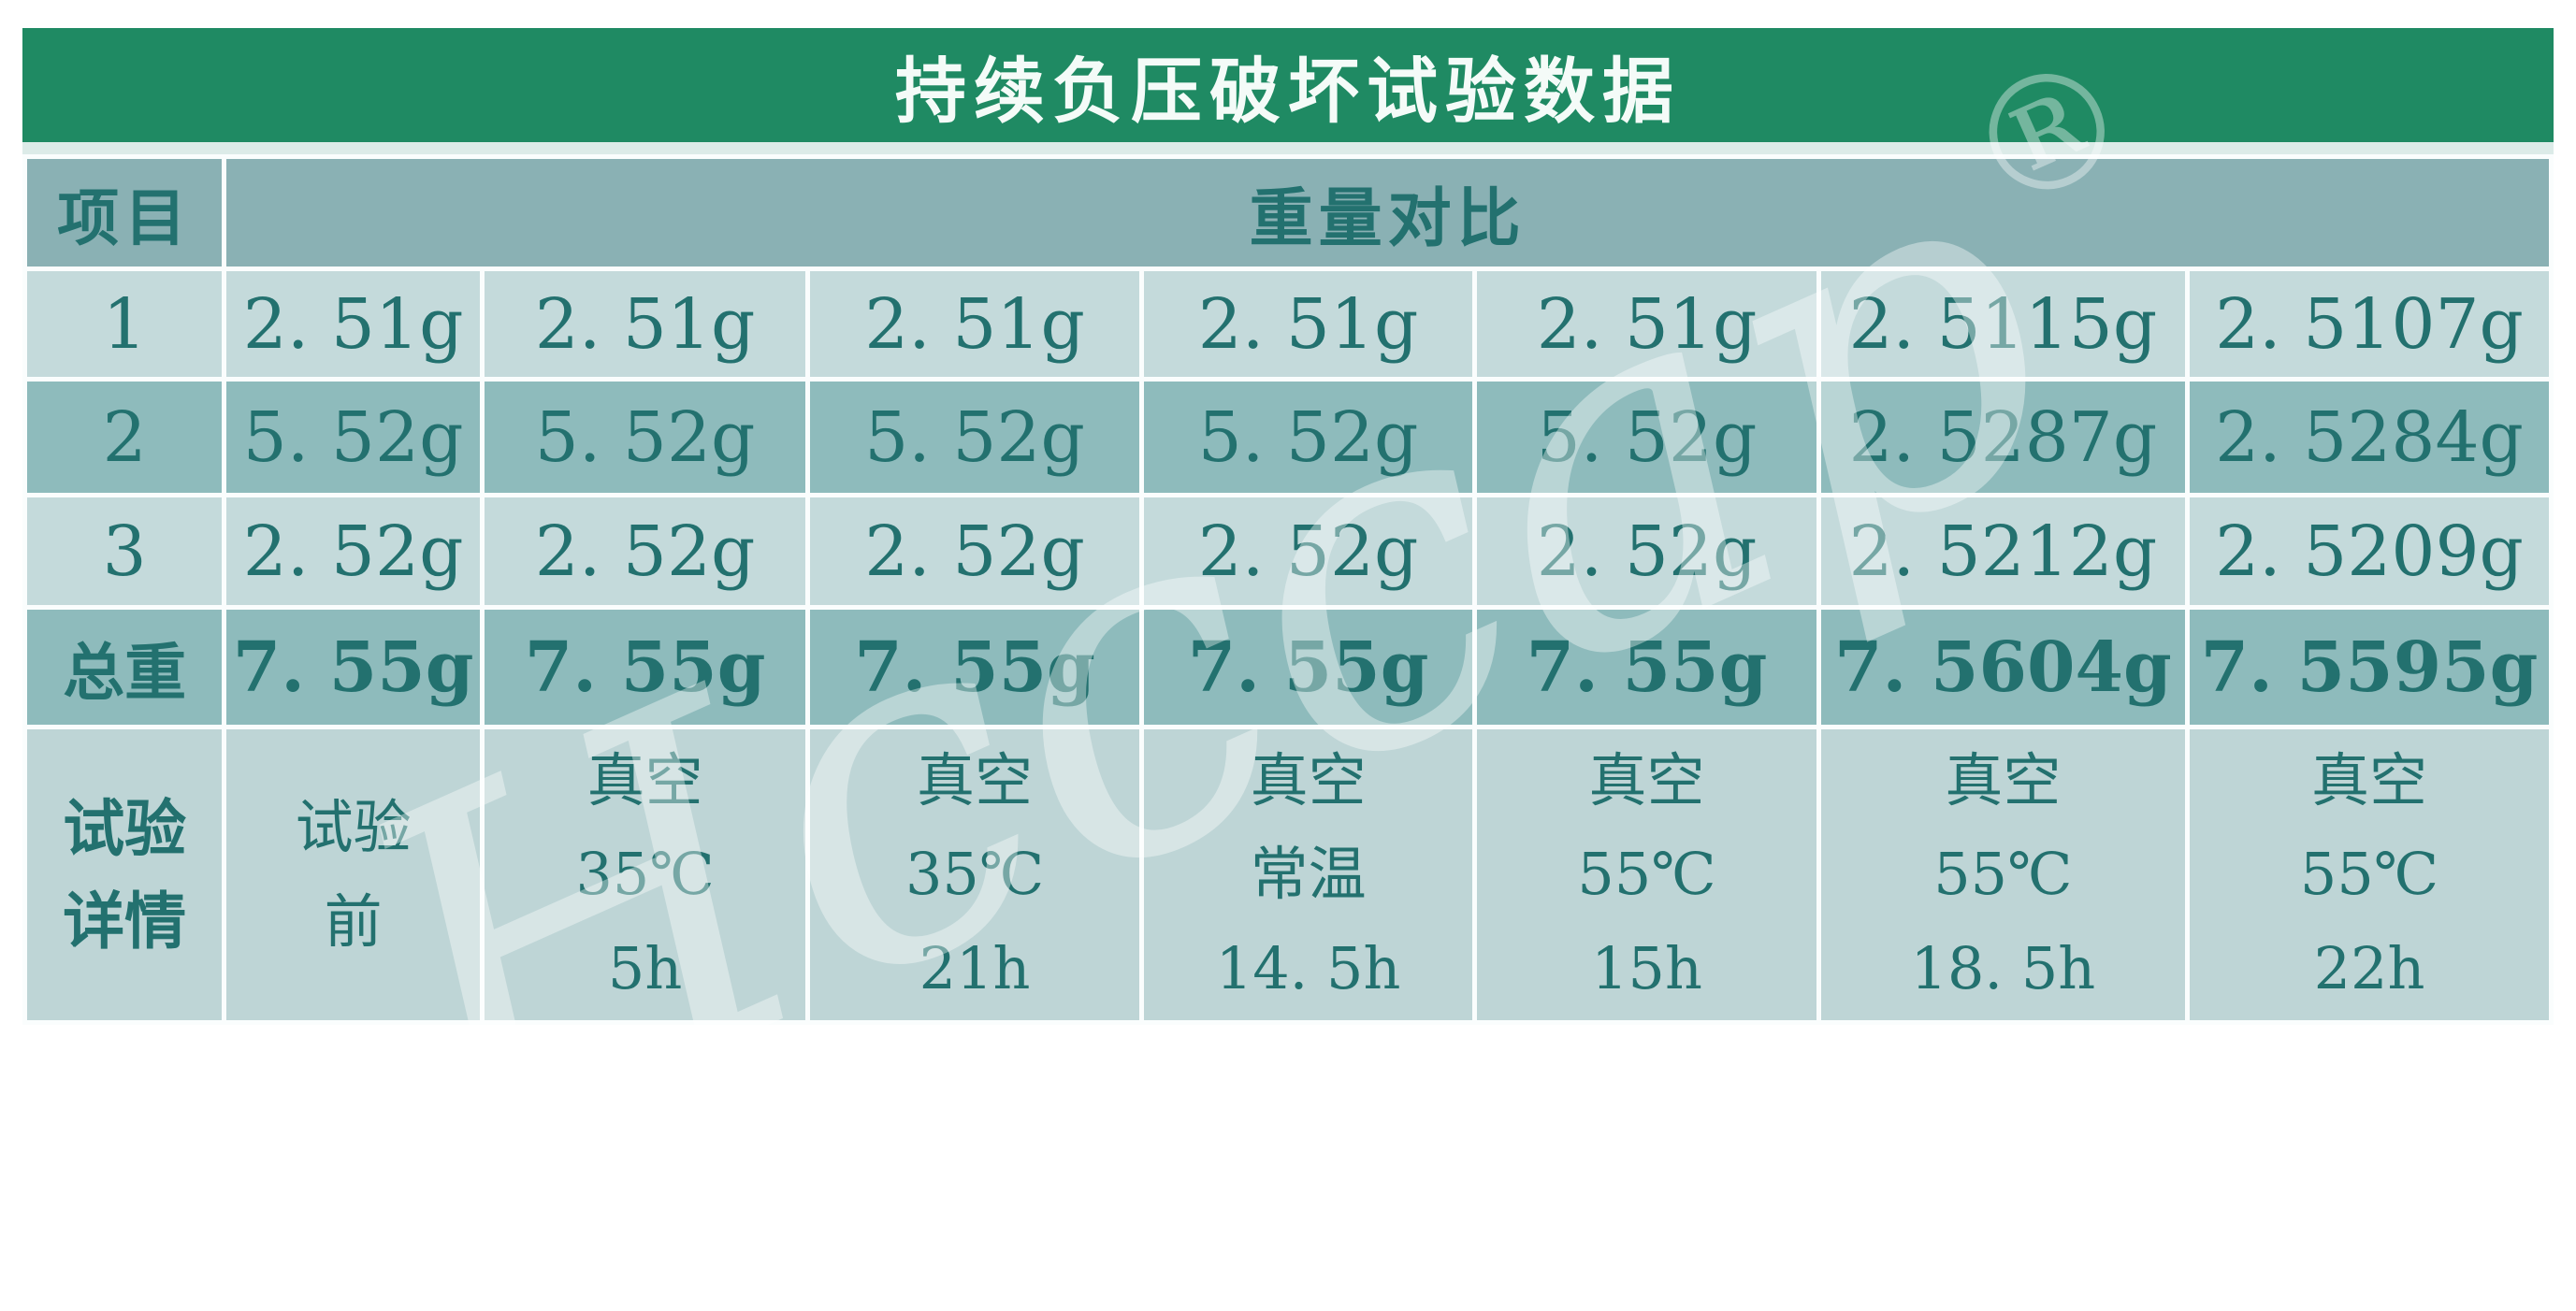 This screenshot has width=2576, height=1311. What do you see at coordinates (2369, 437) in the screenshot?
I see `weight-cell: 2. 5284g` at bounding box center [2369, 437].